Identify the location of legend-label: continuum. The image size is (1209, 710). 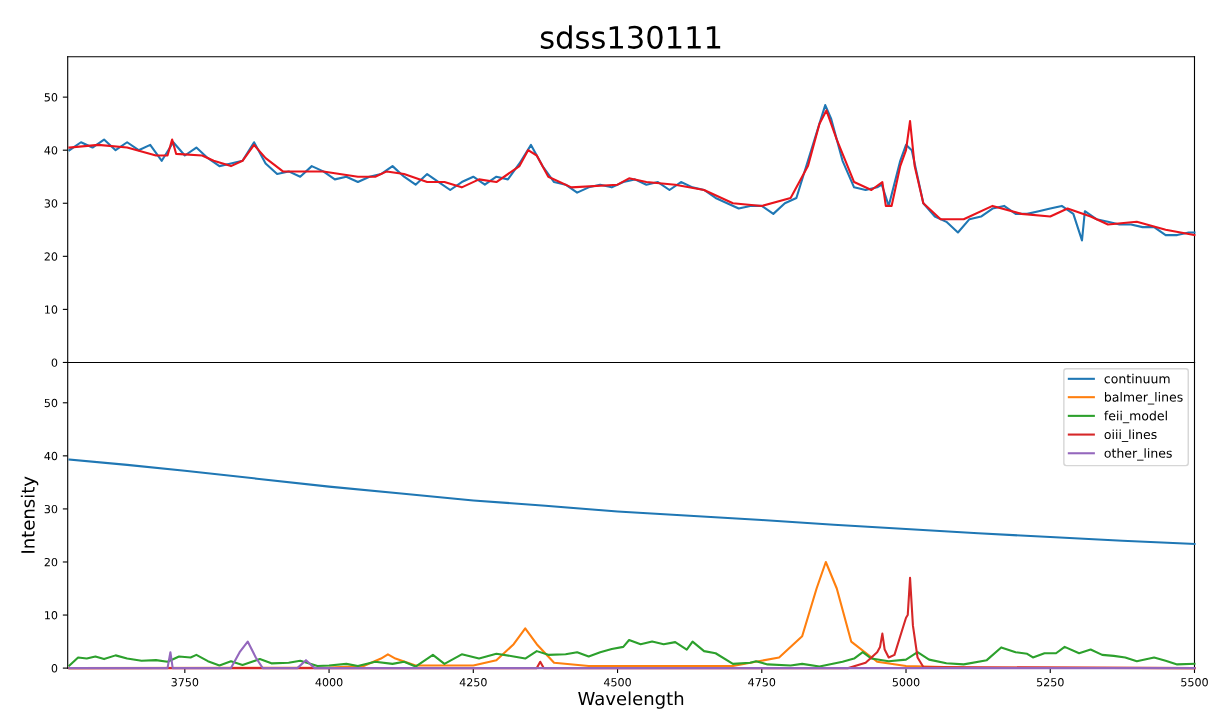
(1137, 378).